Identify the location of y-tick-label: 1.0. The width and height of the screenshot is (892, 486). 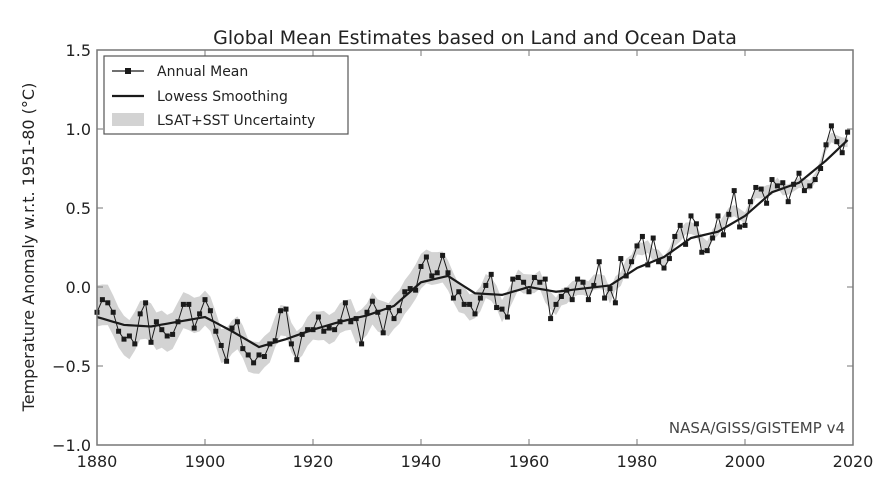
(78, 129).